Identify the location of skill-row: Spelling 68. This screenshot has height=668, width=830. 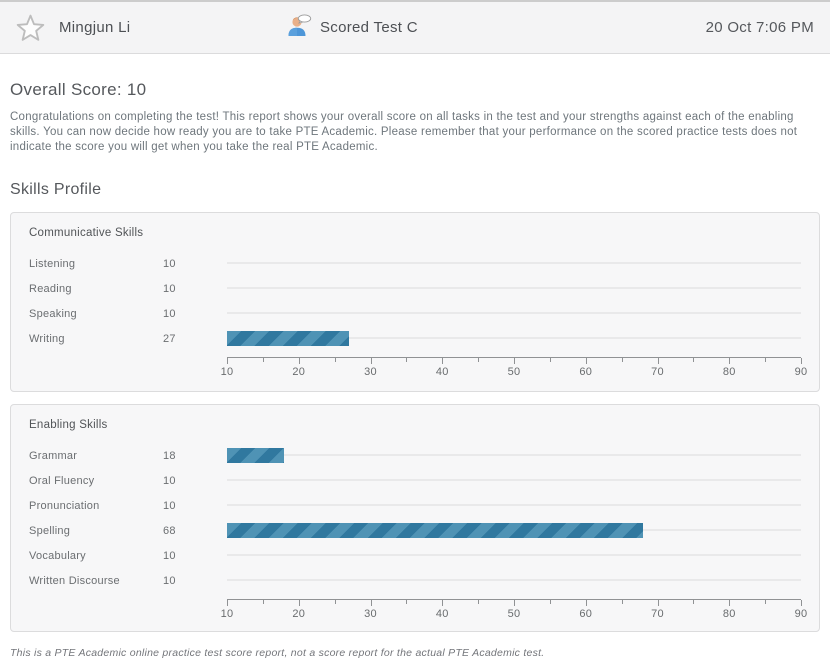
(415, 530).